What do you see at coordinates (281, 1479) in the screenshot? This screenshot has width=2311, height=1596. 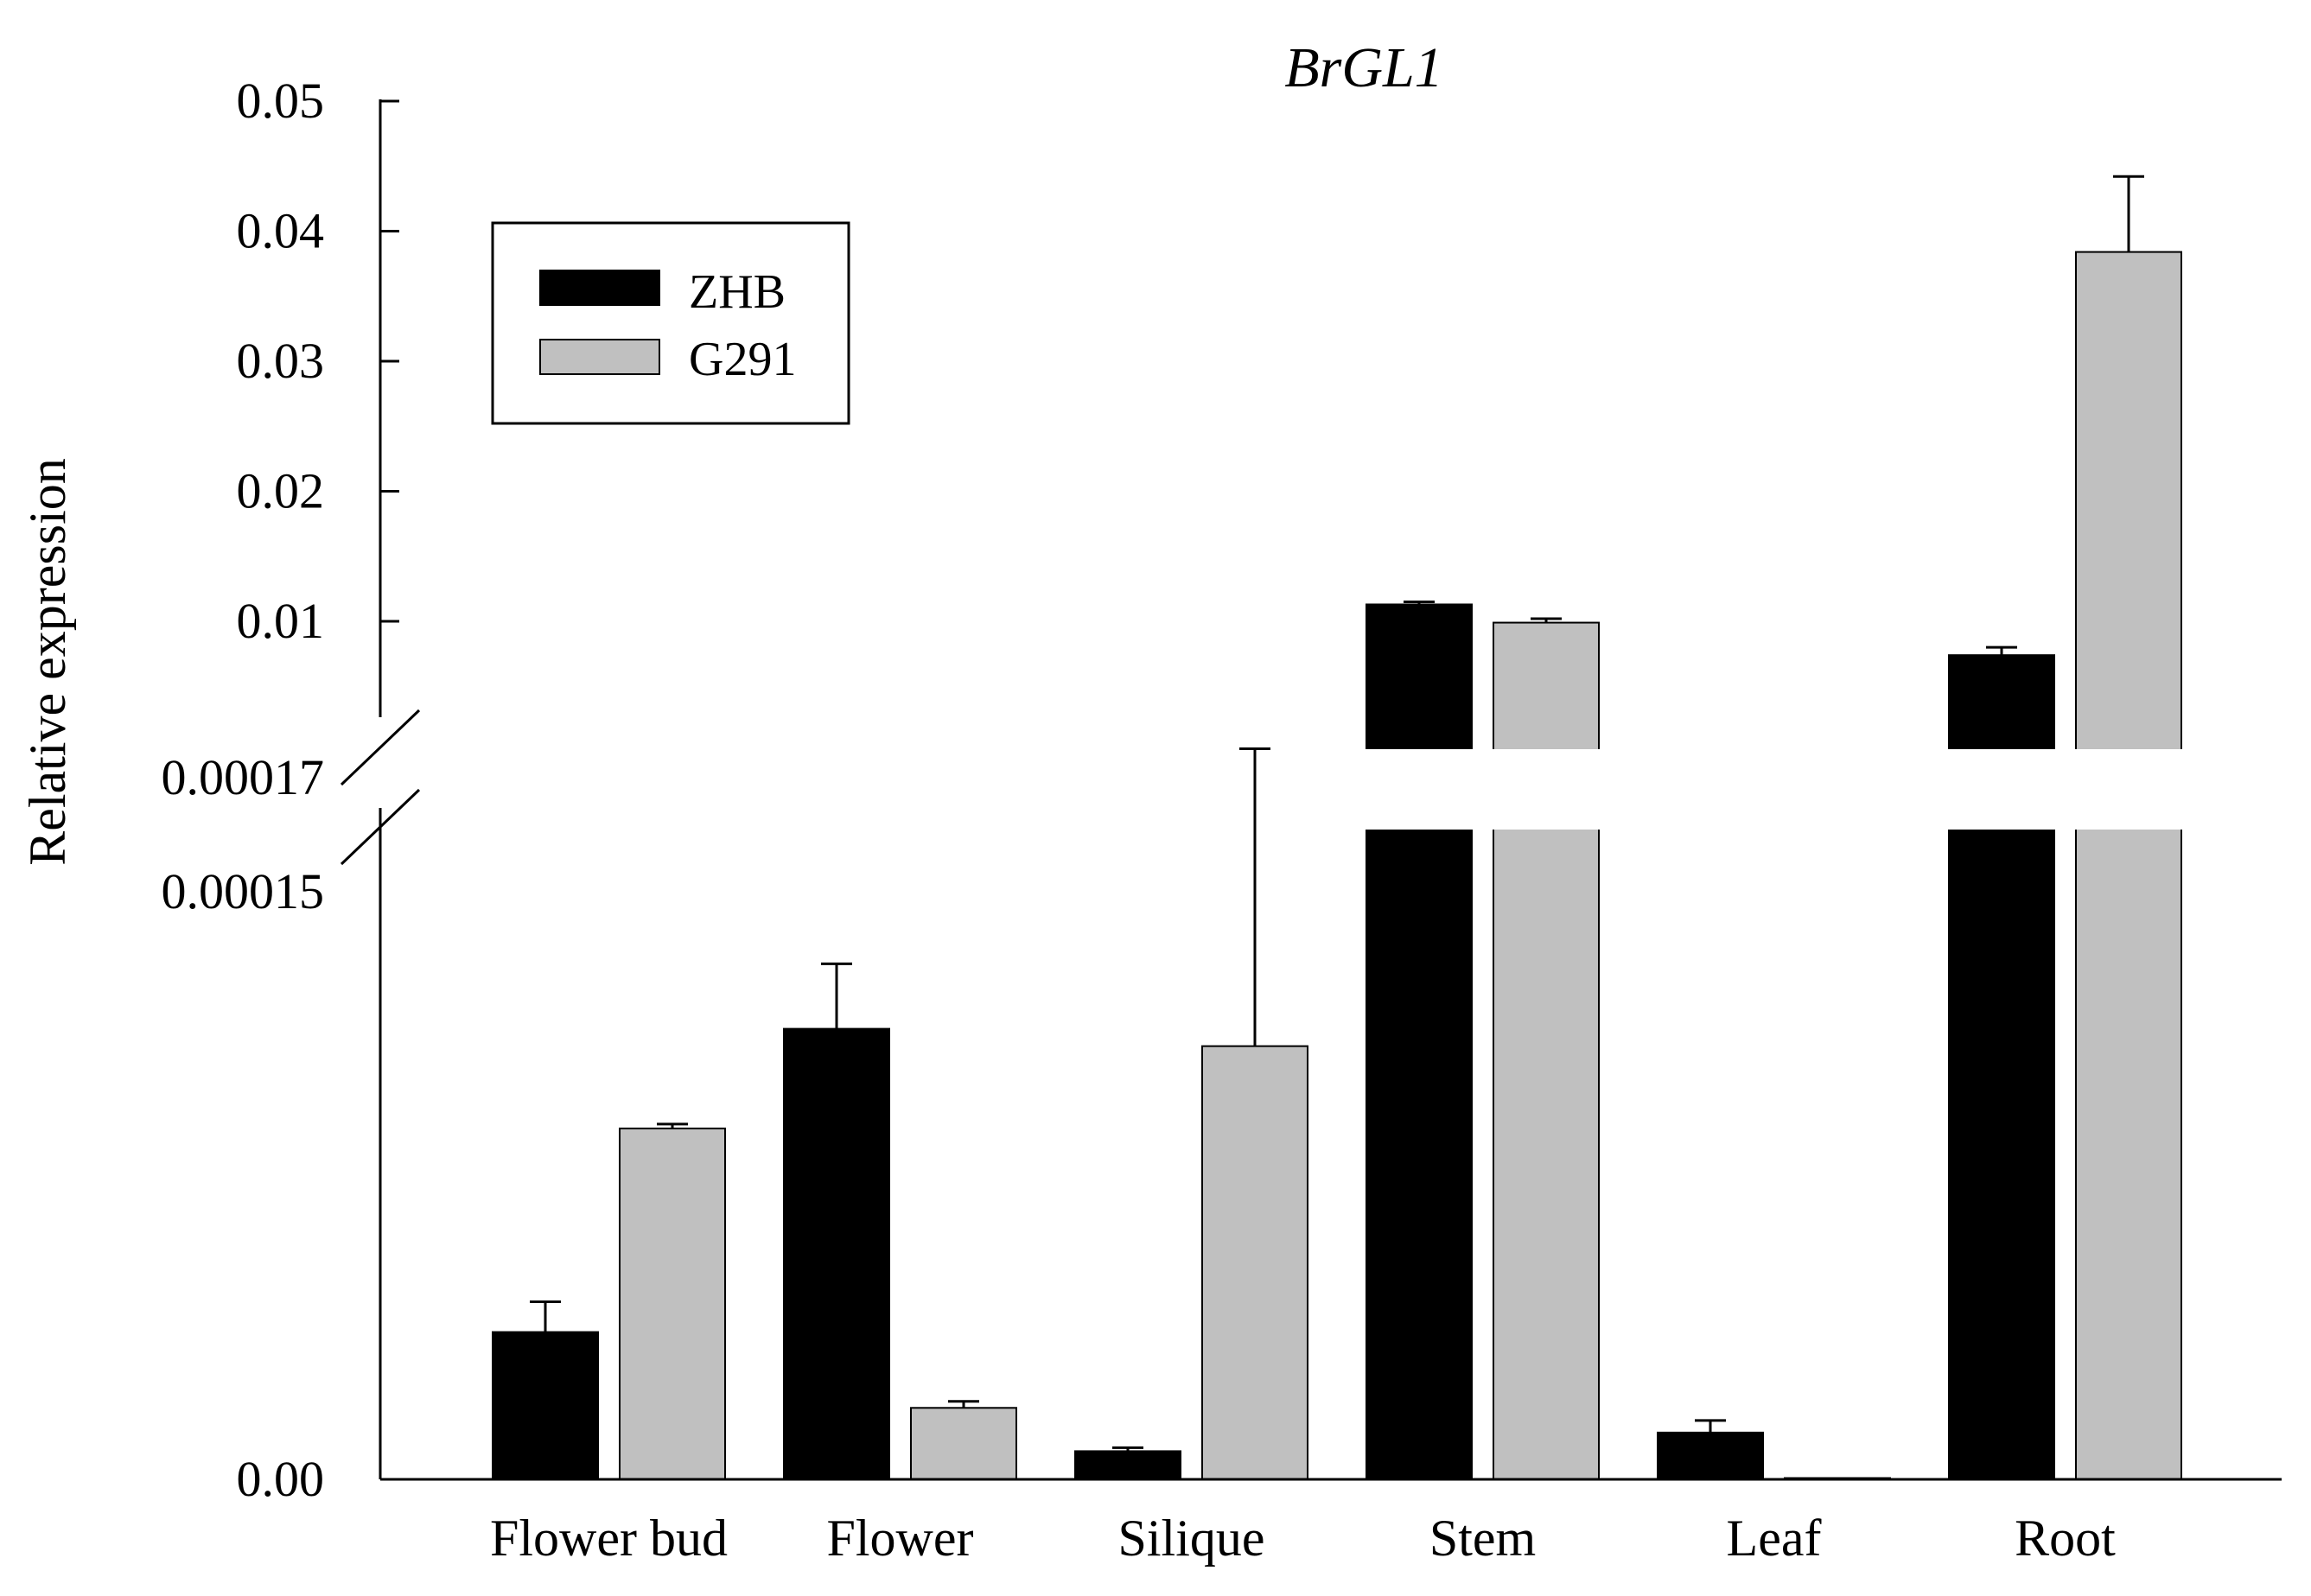 I see `y-tick-label-0-00: 0.00` at bounding box center [281, 1479].